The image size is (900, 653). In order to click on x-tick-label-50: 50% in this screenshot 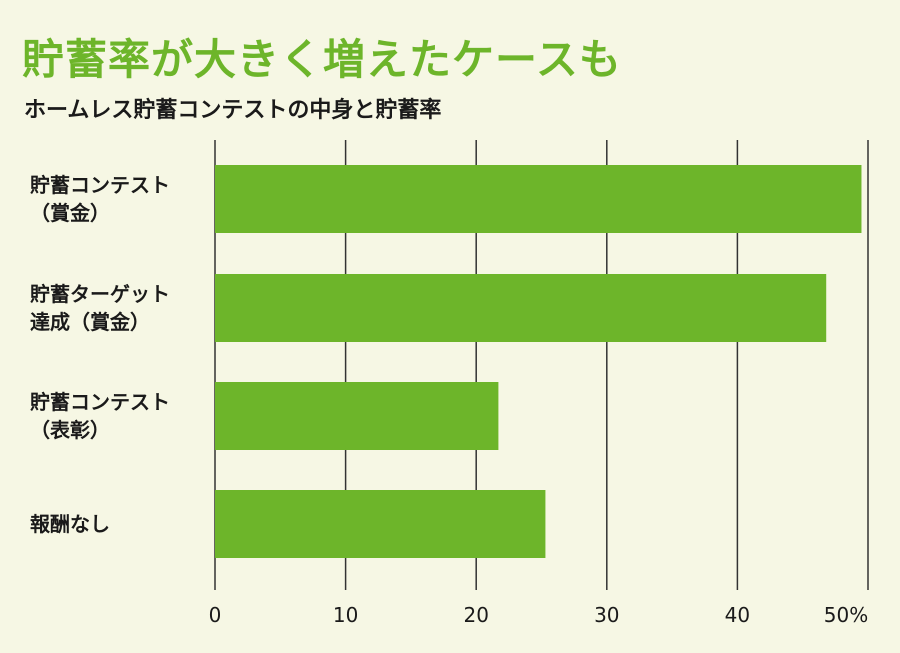, I will do `click(846, 615)`.